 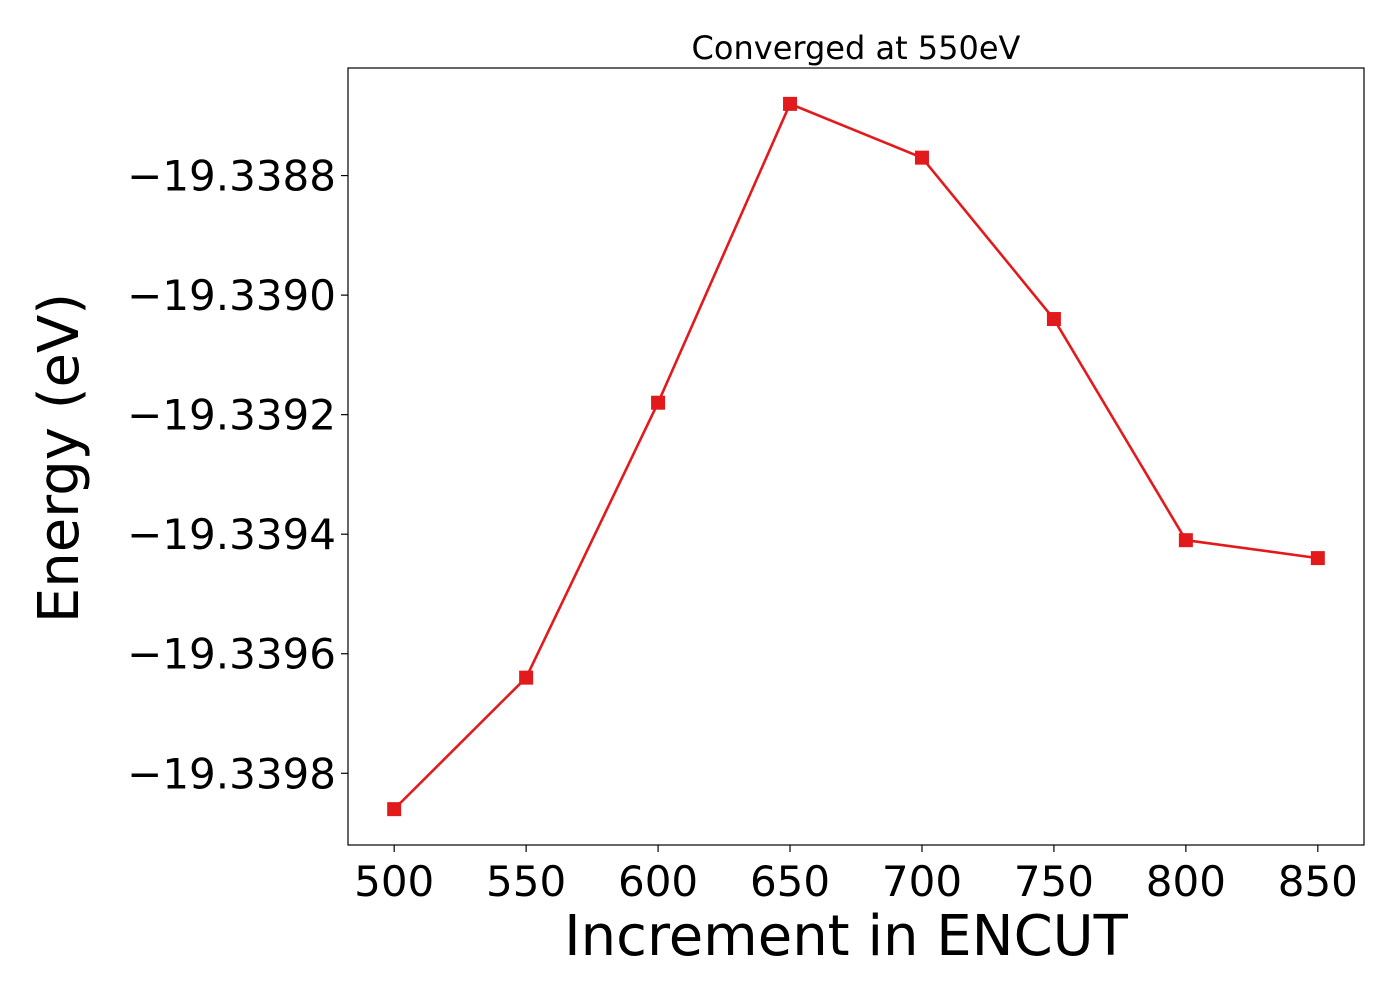 What do you see at coordinates (922, 881) in the screenshot?
I see `x-tick-label: 700` at bounding box center [922, 881].